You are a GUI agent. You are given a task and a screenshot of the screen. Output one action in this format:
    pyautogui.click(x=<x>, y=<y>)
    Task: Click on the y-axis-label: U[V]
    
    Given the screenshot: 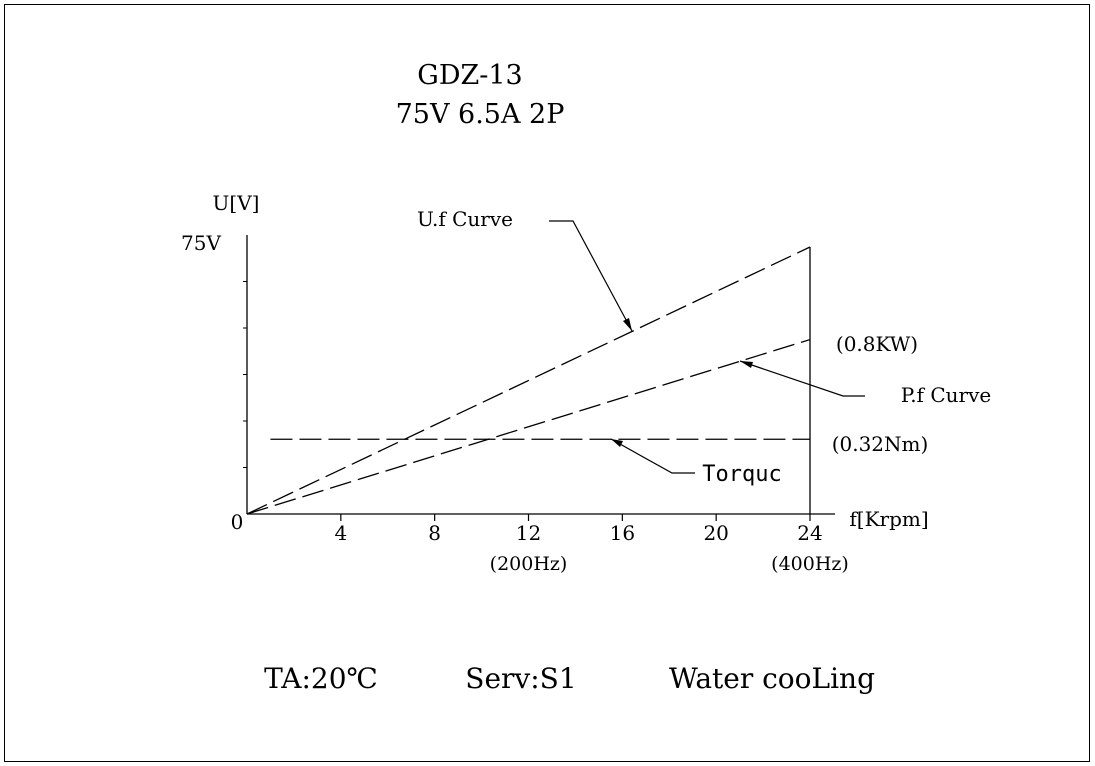 What is the action you would take?
    pyautogui.click(x=236, y=203)
    